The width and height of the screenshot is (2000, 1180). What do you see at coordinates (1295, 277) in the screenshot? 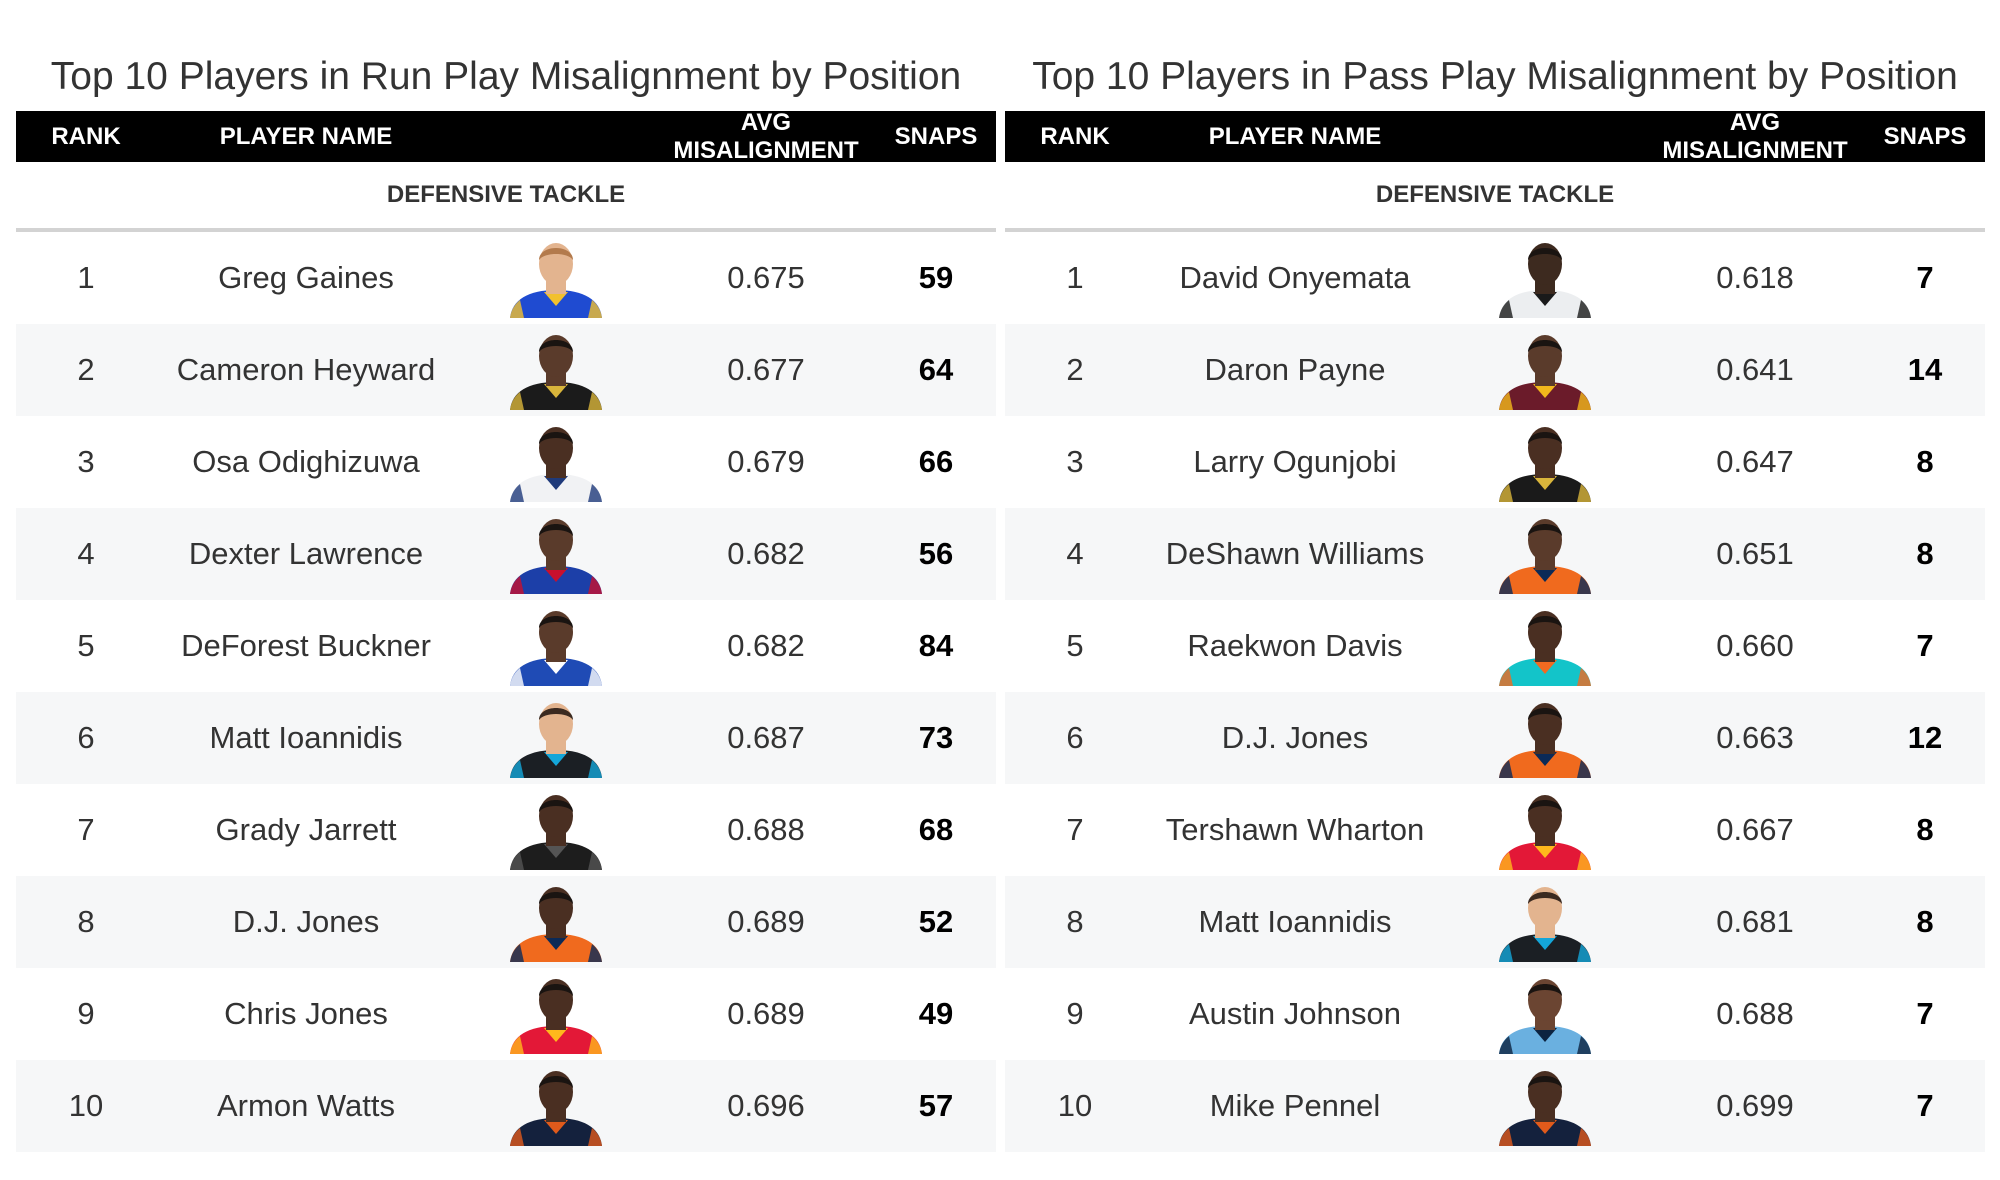
I see `player-name-cell: David Onyemata` at bounding box center [1295, 277].